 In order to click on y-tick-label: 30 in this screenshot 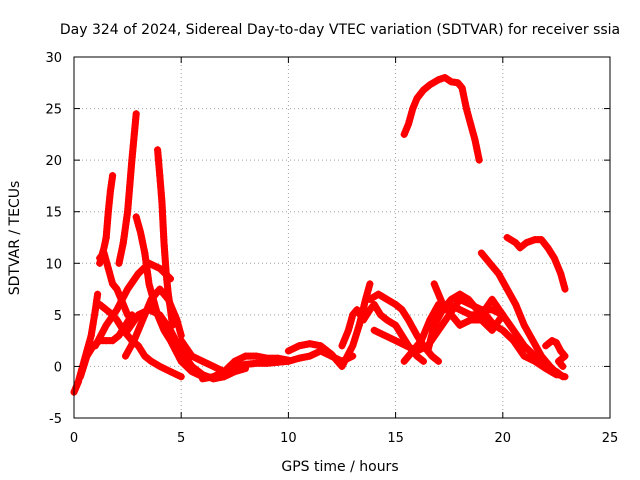, I will do `click(53, 58)`.